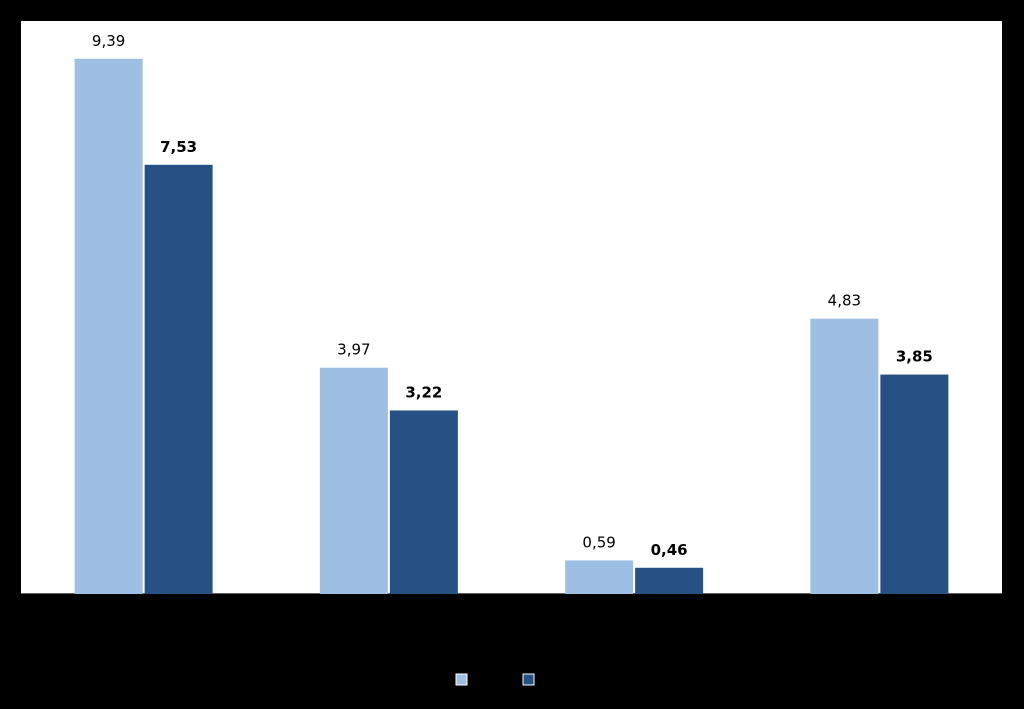 The image size is (1024, 709). I want to click on legend, so click(495, 679).